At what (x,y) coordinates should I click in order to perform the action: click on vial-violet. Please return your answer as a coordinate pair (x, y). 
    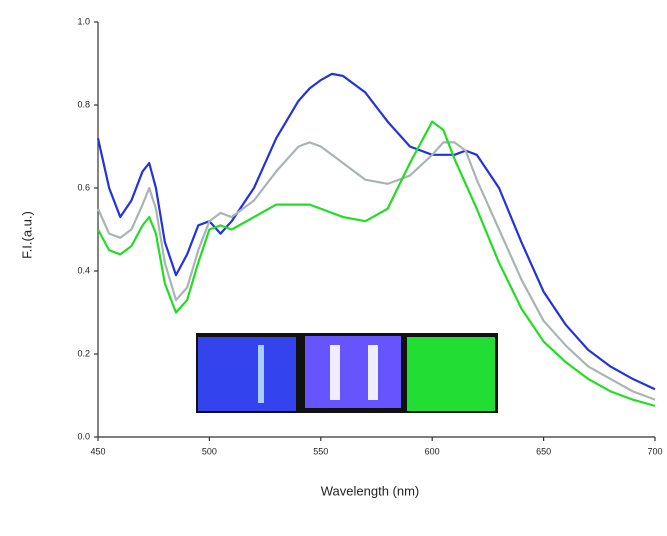
    Looking at the image, I should click on (353, 372).